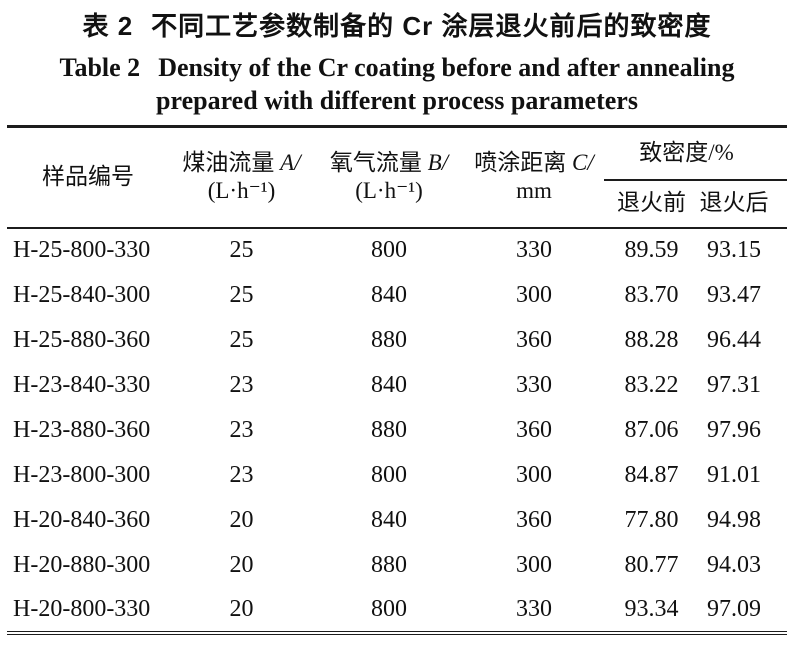  Describe the element at coordinates (82, 250) in the screenshot. I see `sample-id-cell: H-25-800-330` at that location.